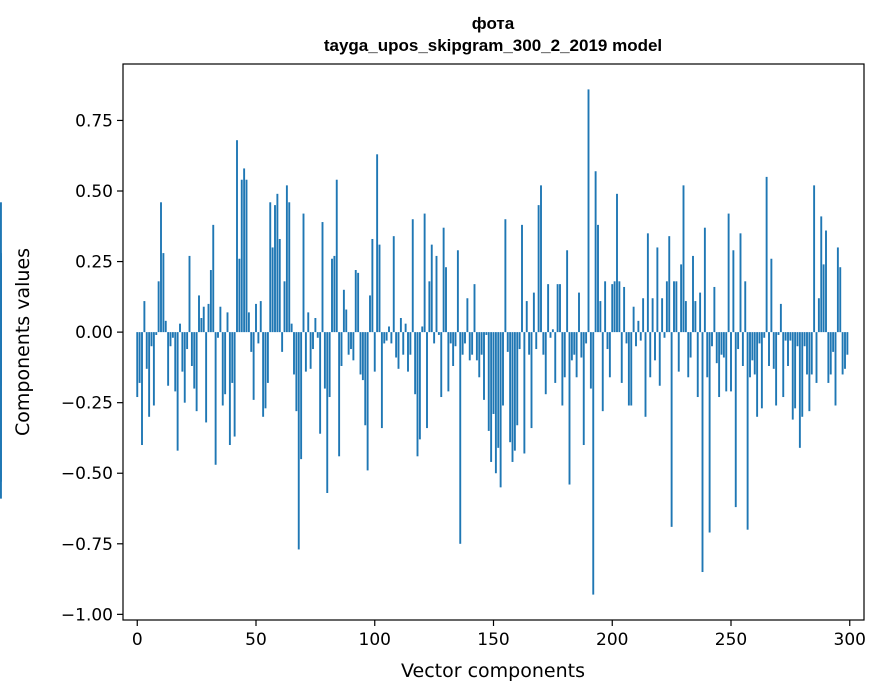  What do you see at coordinates (87, 545) in the screenshot?
I see `y-tick-label: −0.75` at bounding box center [87, 545].